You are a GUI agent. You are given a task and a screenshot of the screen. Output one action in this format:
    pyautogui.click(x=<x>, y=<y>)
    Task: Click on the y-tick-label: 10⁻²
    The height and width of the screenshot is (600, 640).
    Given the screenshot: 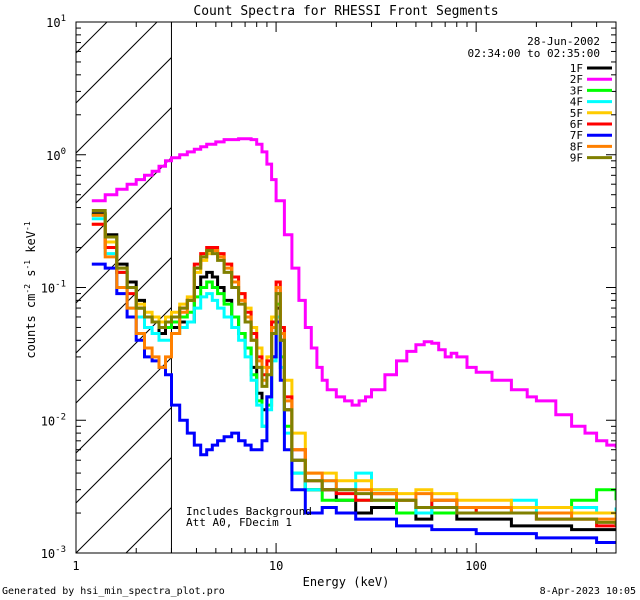 What is the action you would take?
    pyautogui.click(x=53, y=420)
    